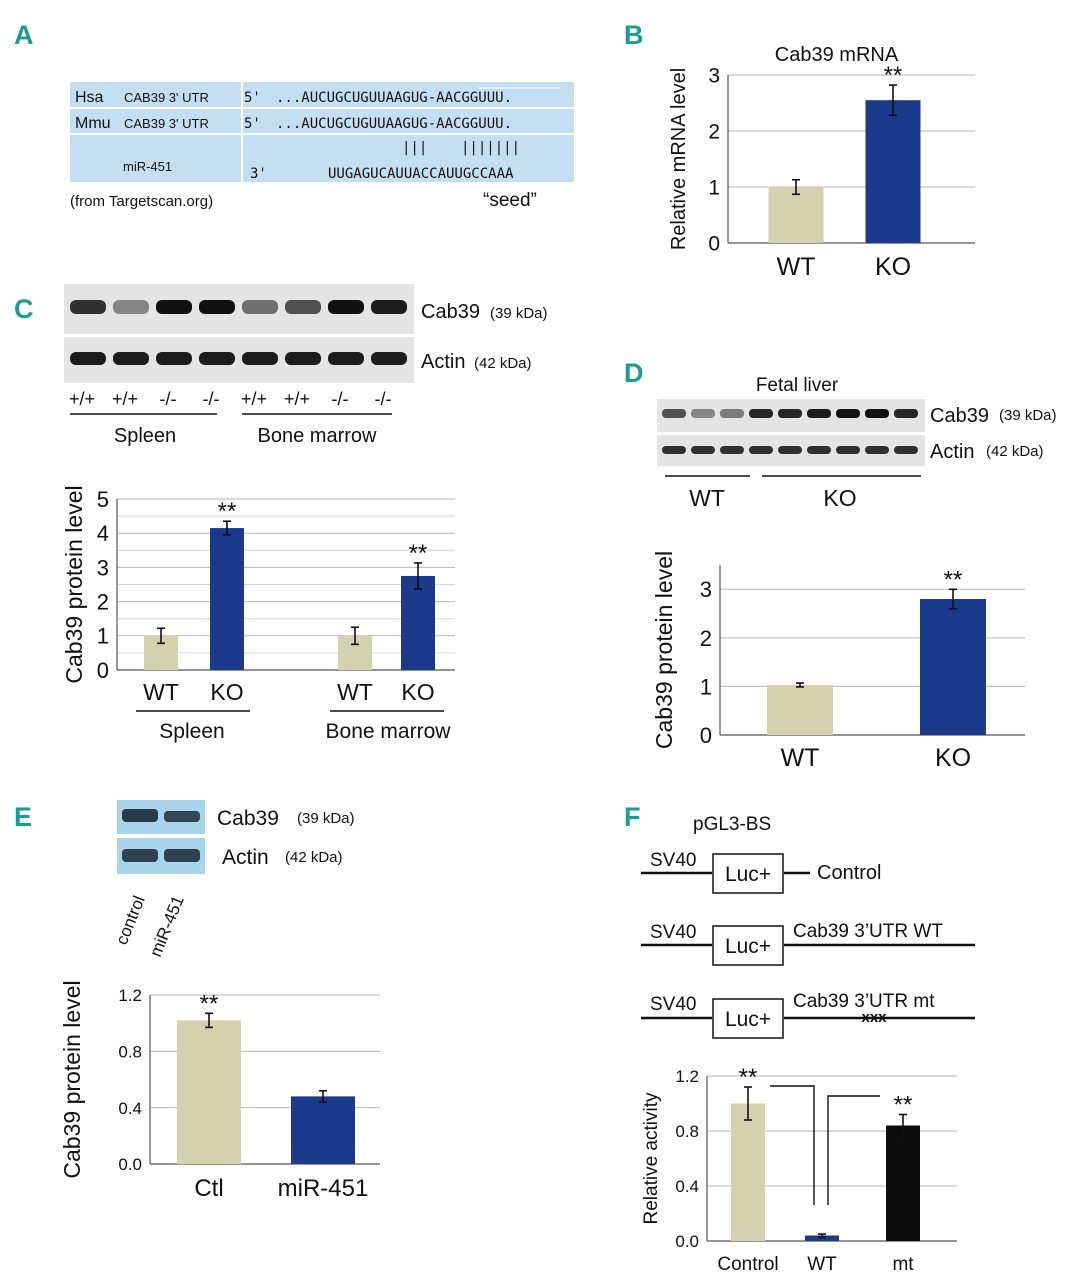 Image resolution: width=1081 pixels, height=1280 pixels. Describe the element at coordinates (166, 97) in the screenshot. I see `gene-label-hsa: CAB39 3' UTR` at that location.